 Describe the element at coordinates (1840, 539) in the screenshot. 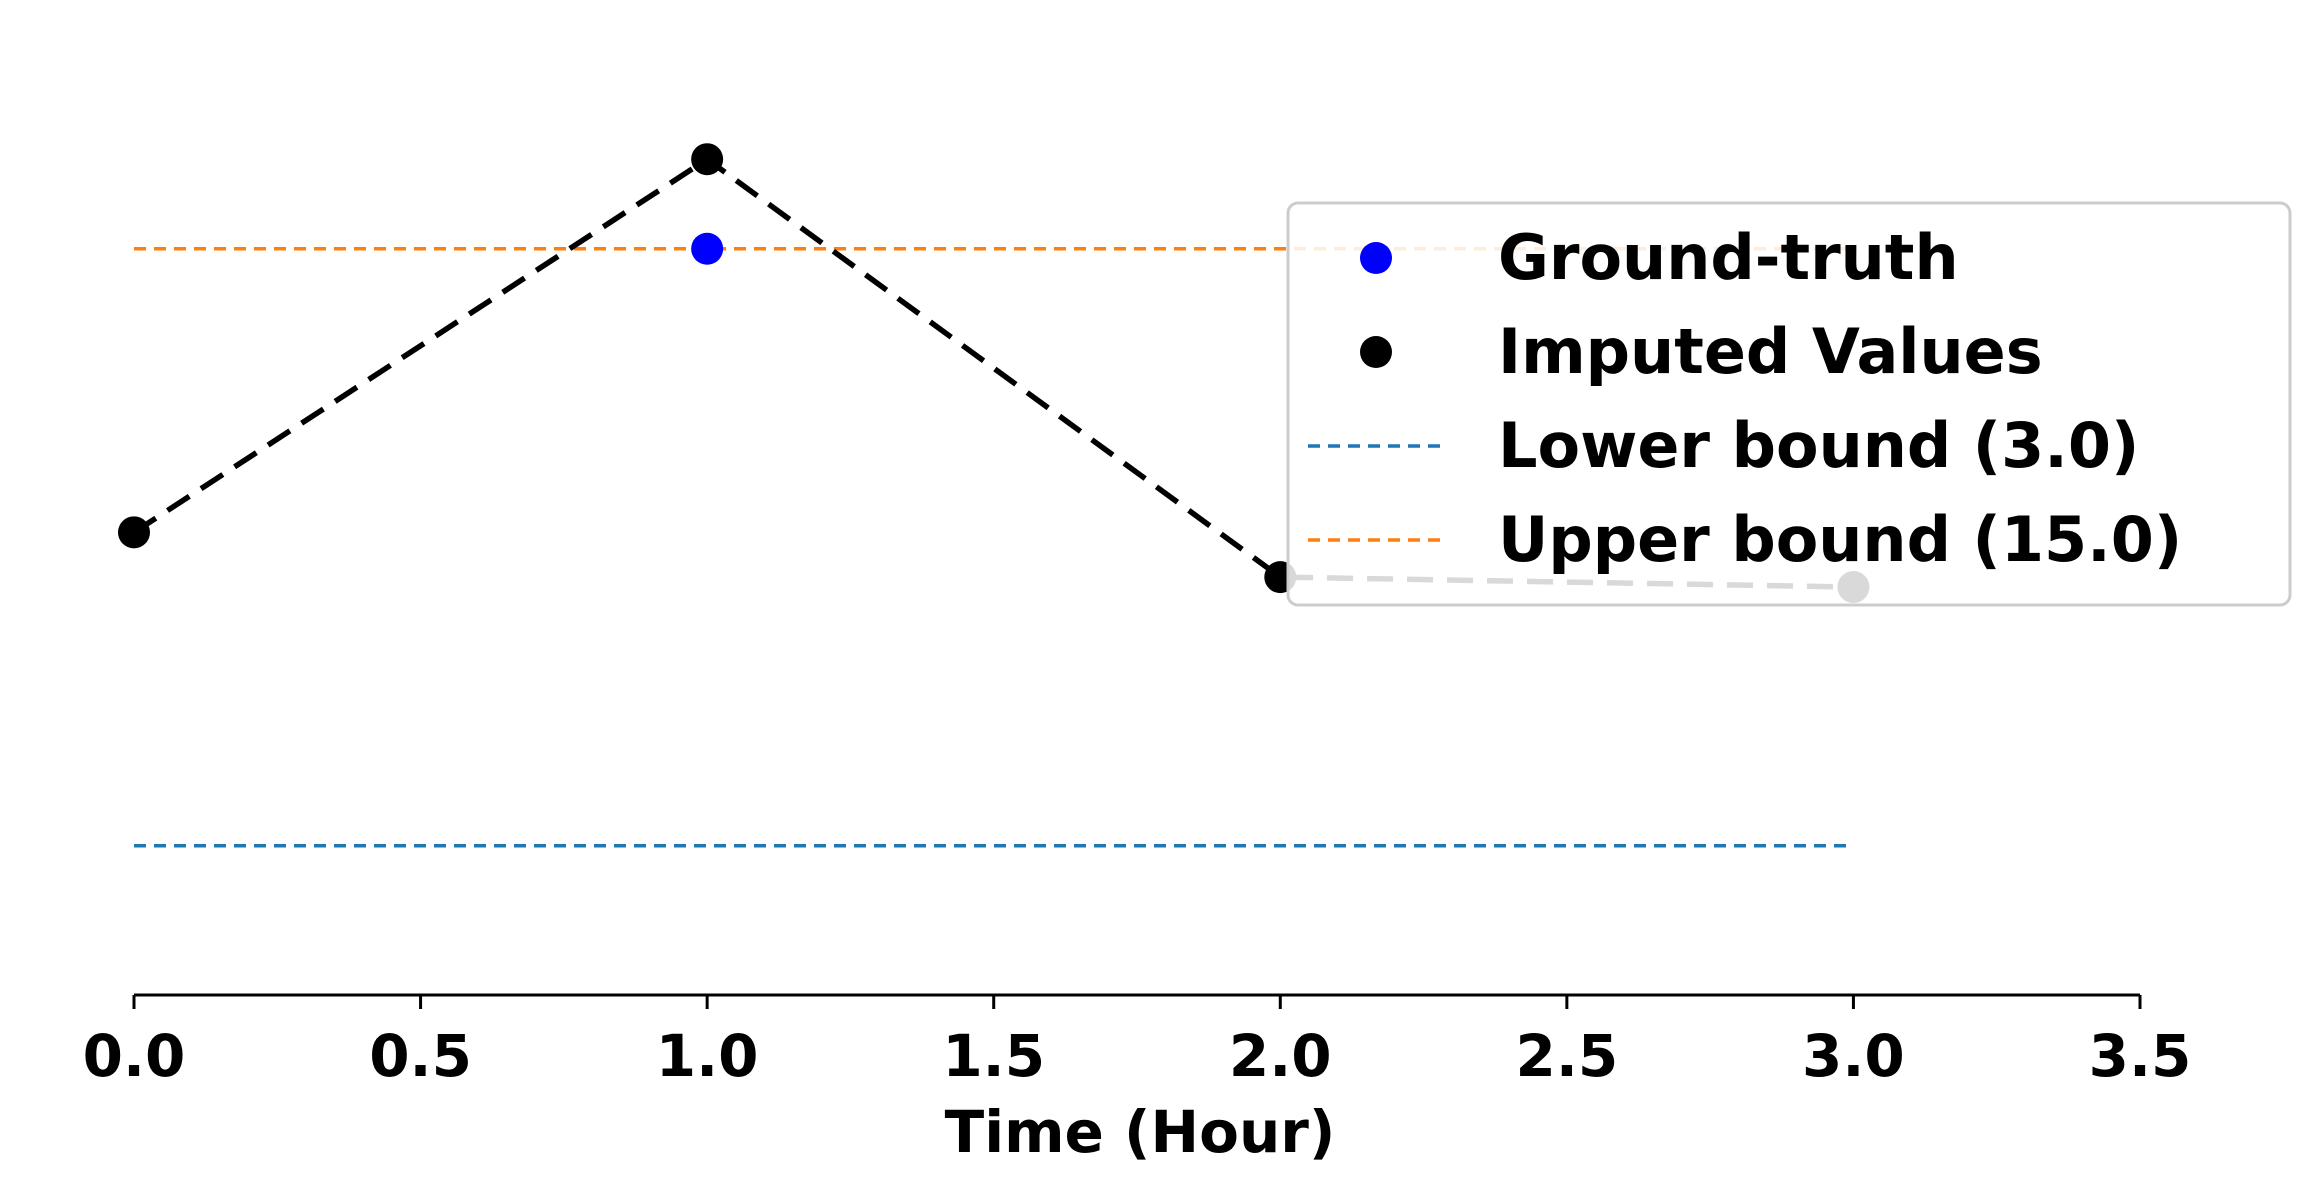

I see `legend-label: Upper bound (15.0)` at that location.